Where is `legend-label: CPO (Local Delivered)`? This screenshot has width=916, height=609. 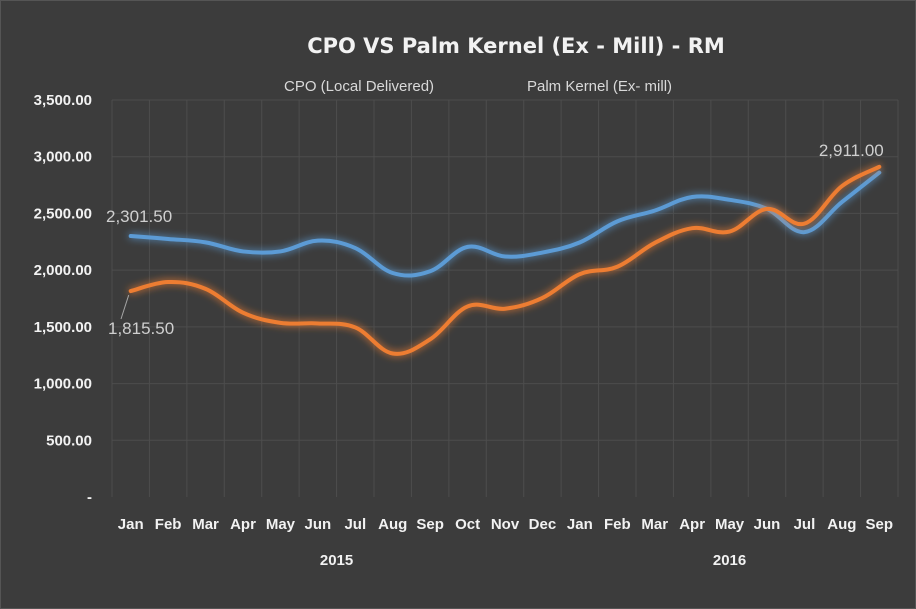
legend-label: CPO (Local Delivered) is located at coordinates (359, 86).